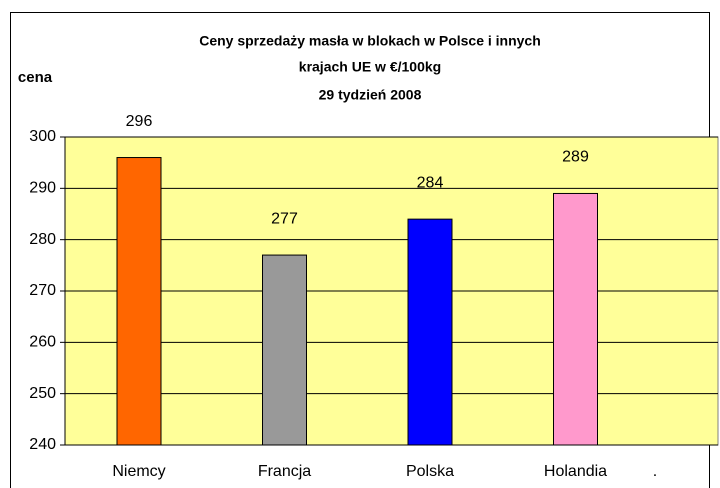  I want to click on y-tick-label: 250, so click(42, 393).